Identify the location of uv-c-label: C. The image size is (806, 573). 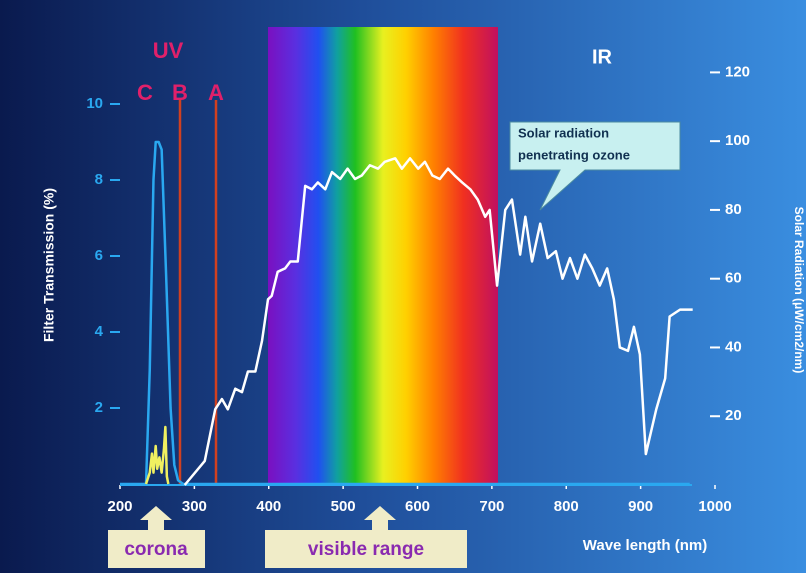
(145, 92).